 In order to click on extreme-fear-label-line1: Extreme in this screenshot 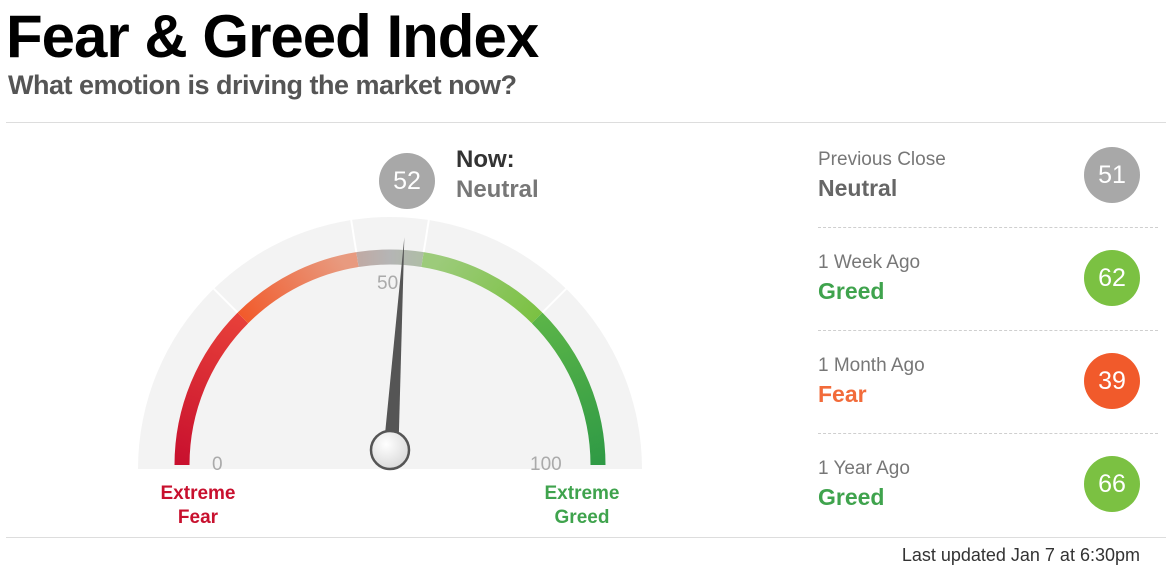, I will do `click(198, 493)`.